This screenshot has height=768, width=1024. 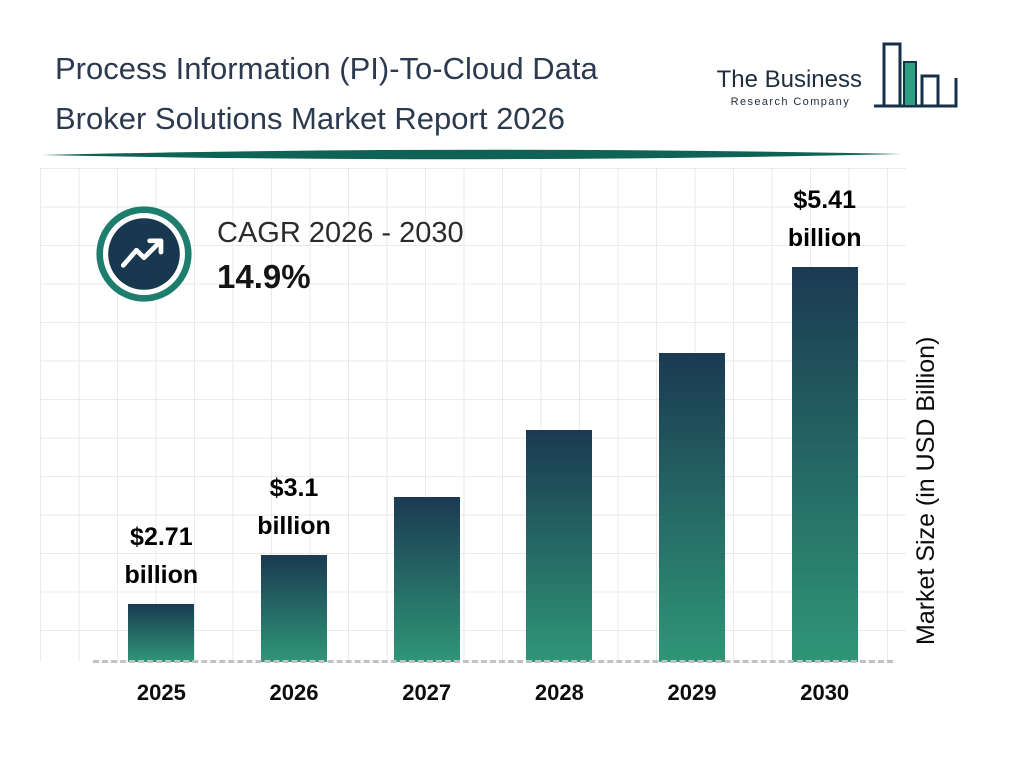 What do you see at coordinates (916, 79) in the screenshot?
I see `bar-chart-logo-icon` at bounding box center [916, 79].